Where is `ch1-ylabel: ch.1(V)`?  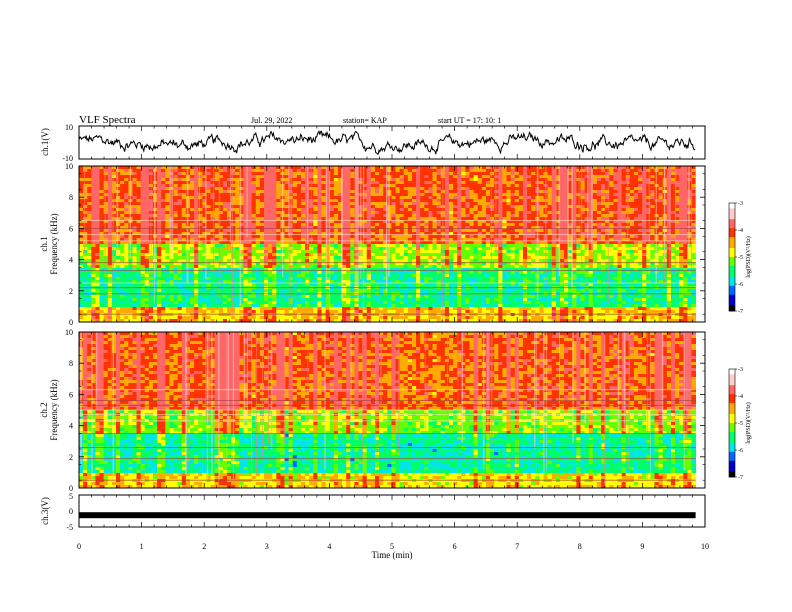
ch1-ylabel: ch.1(V) is located at coordinates (45, 142).